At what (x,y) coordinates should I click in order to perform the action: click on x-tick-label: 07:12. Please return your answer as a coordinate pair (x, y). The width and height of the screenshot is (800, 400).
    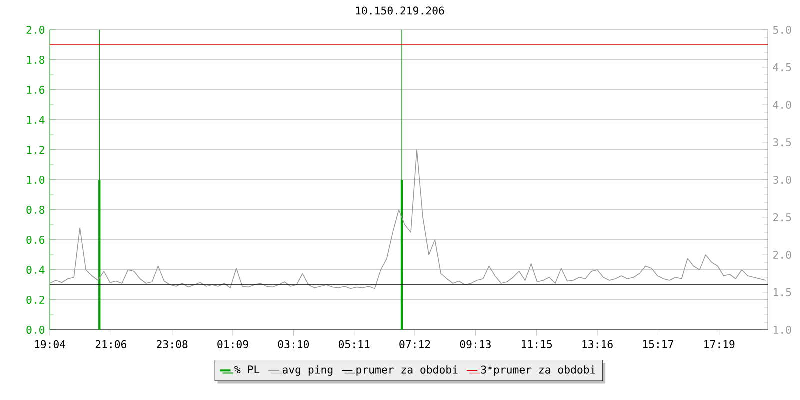
    Looking at the image, I should click on (415, 344).